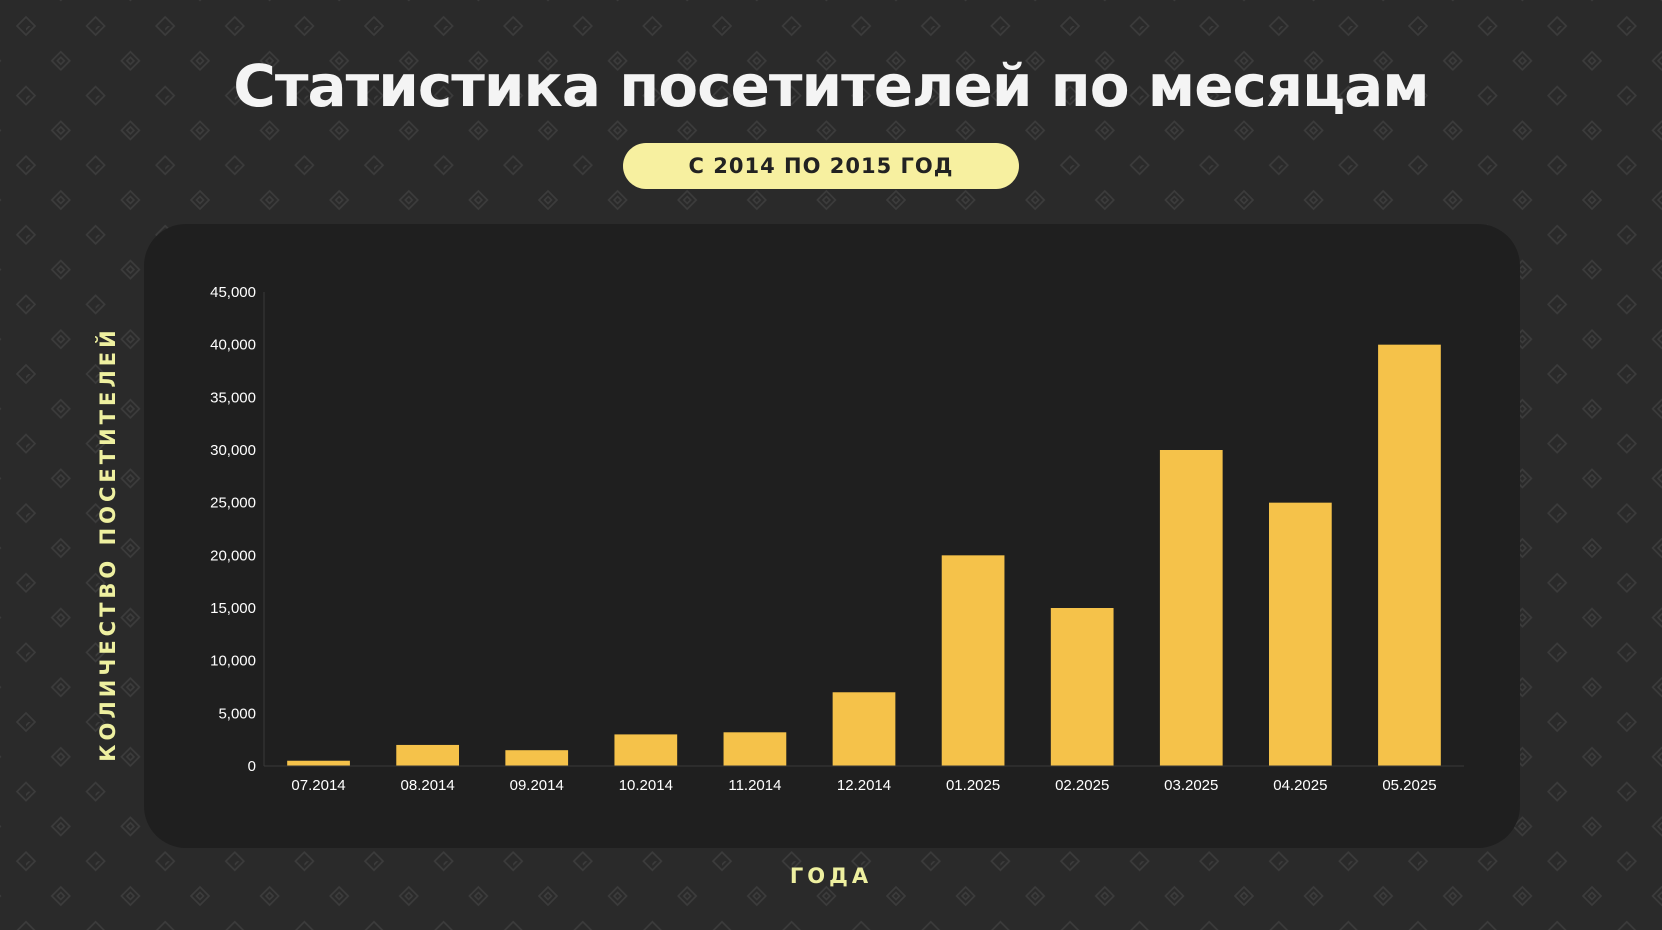 Image resolution: width=1662 pixels, height=930 pixels. What do you see at coordinates (233, 555) in the screenshot?
I see `y-tick-label: 20,000` at bounding box center [233, 555].